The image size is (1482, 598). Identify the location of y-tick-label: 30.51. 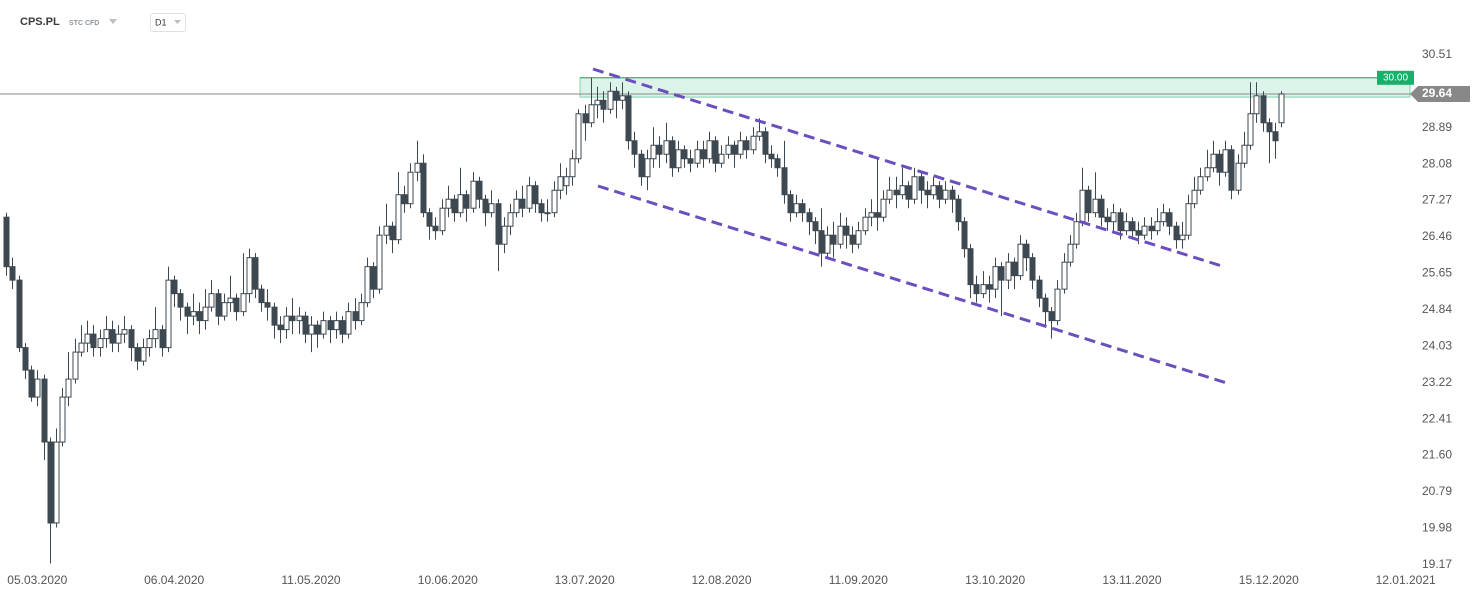
(1437, 54).